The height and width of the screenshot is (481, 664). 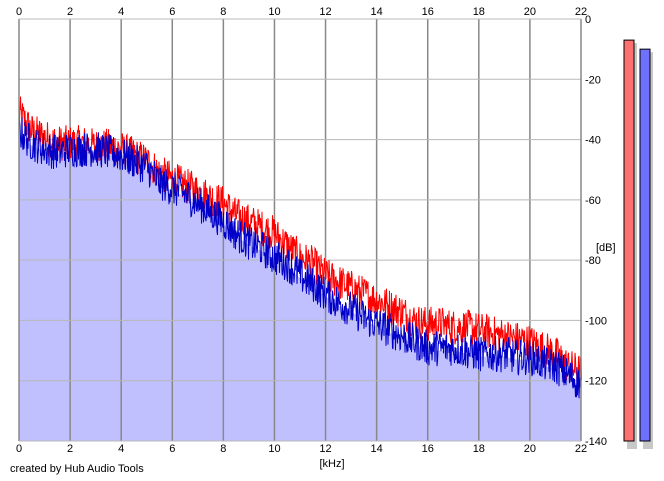 What do you see at coordinates (70, 12) in the screenshot?
I see `x-tick-label-top: 2` at bounding box center [70, 12].